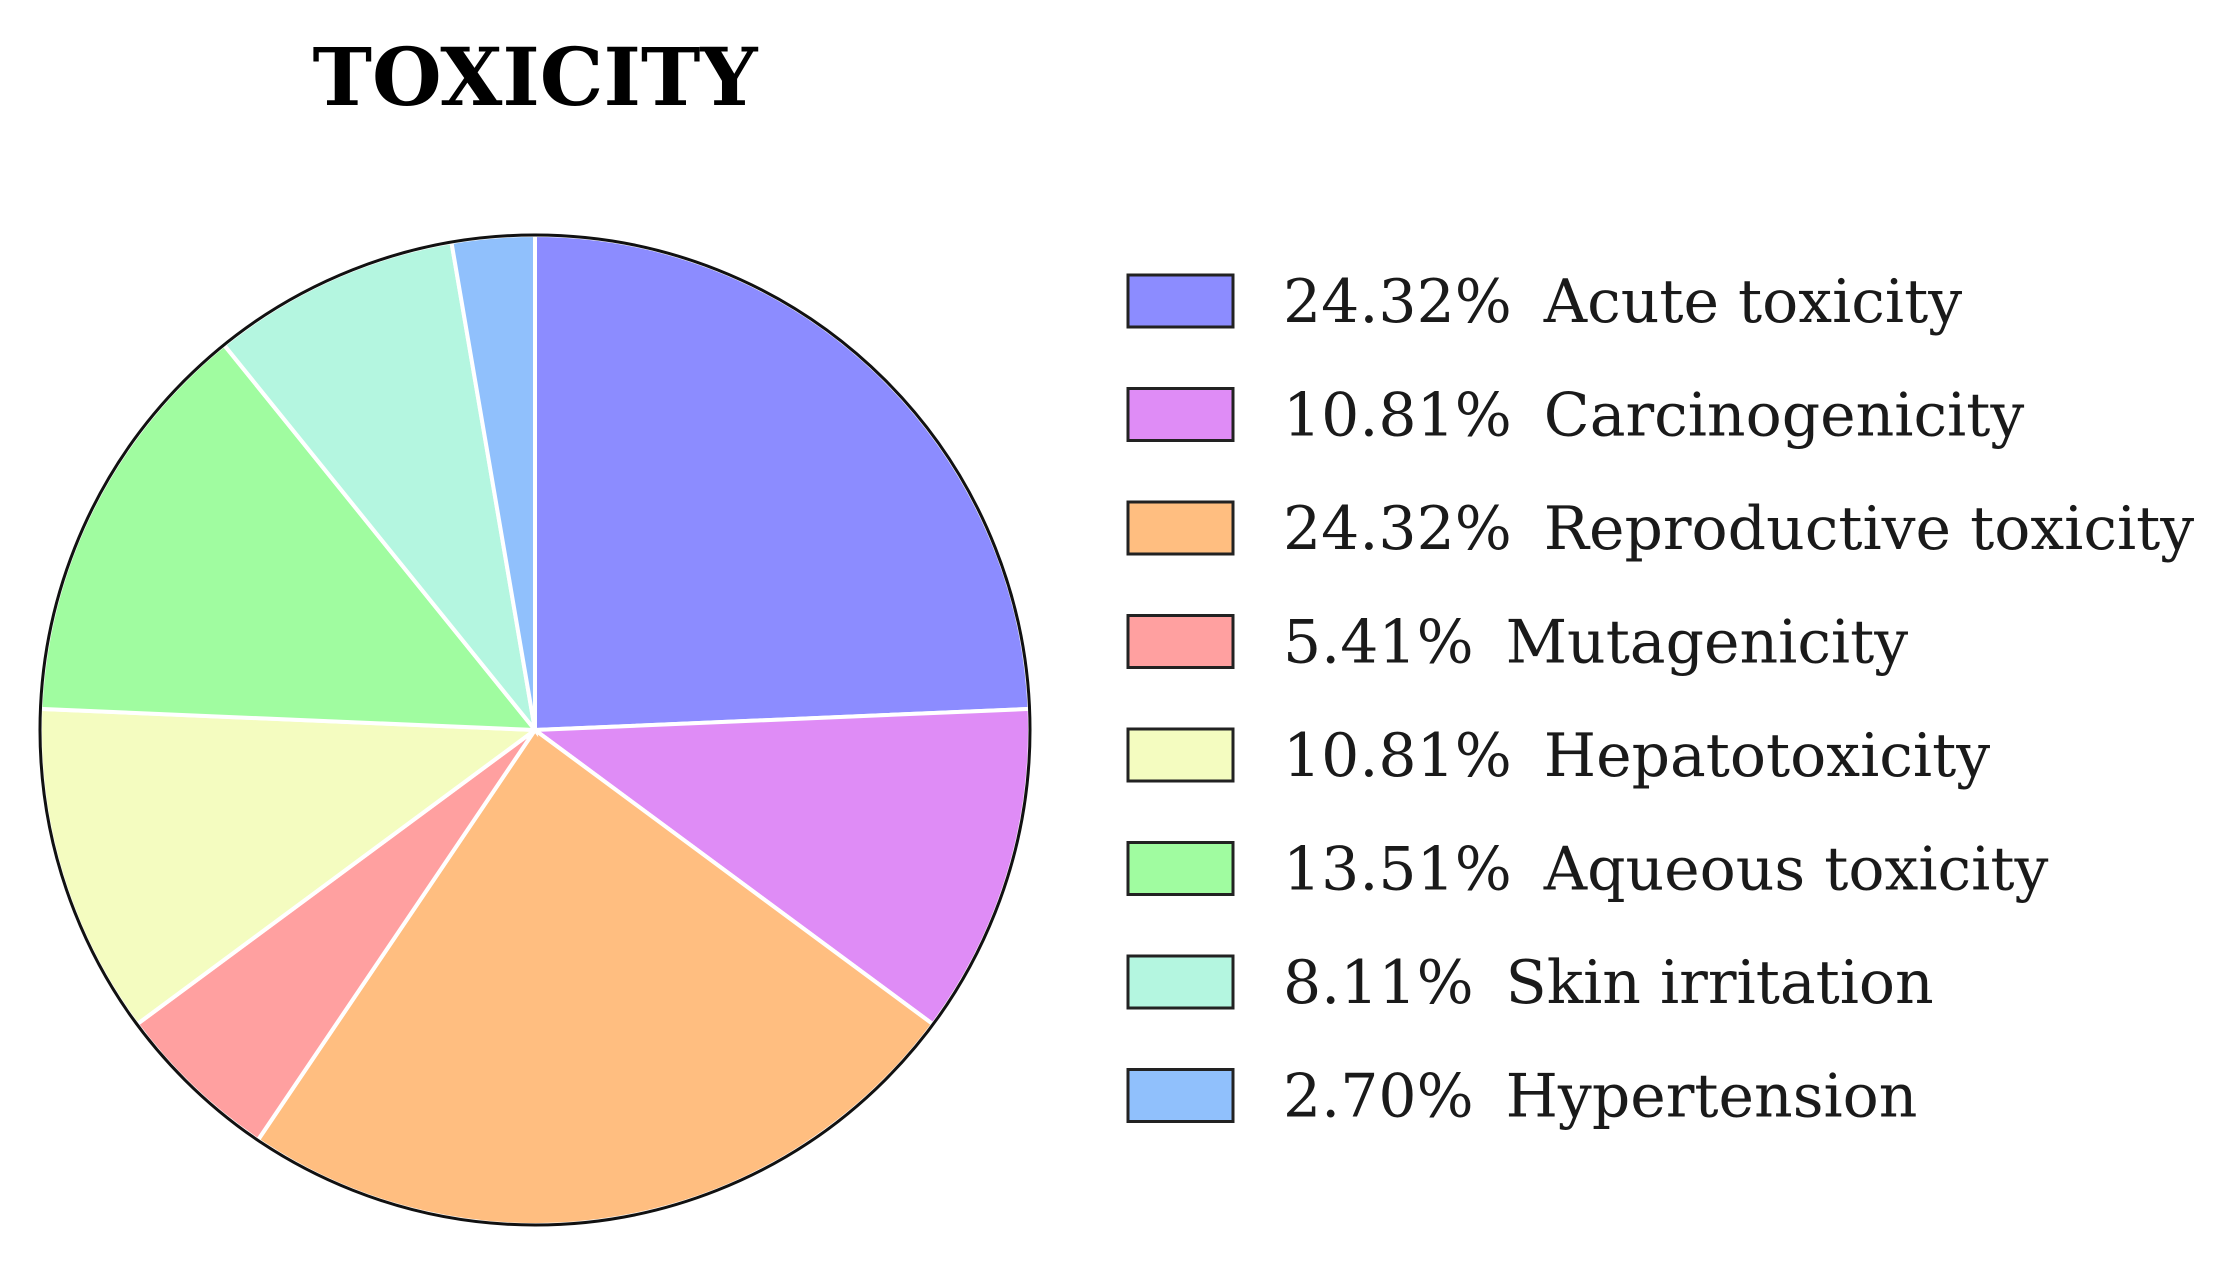  Describe the element at coordinates (1397, 870) in the screenshot. I see `legend-value: 13.51%` at that location.